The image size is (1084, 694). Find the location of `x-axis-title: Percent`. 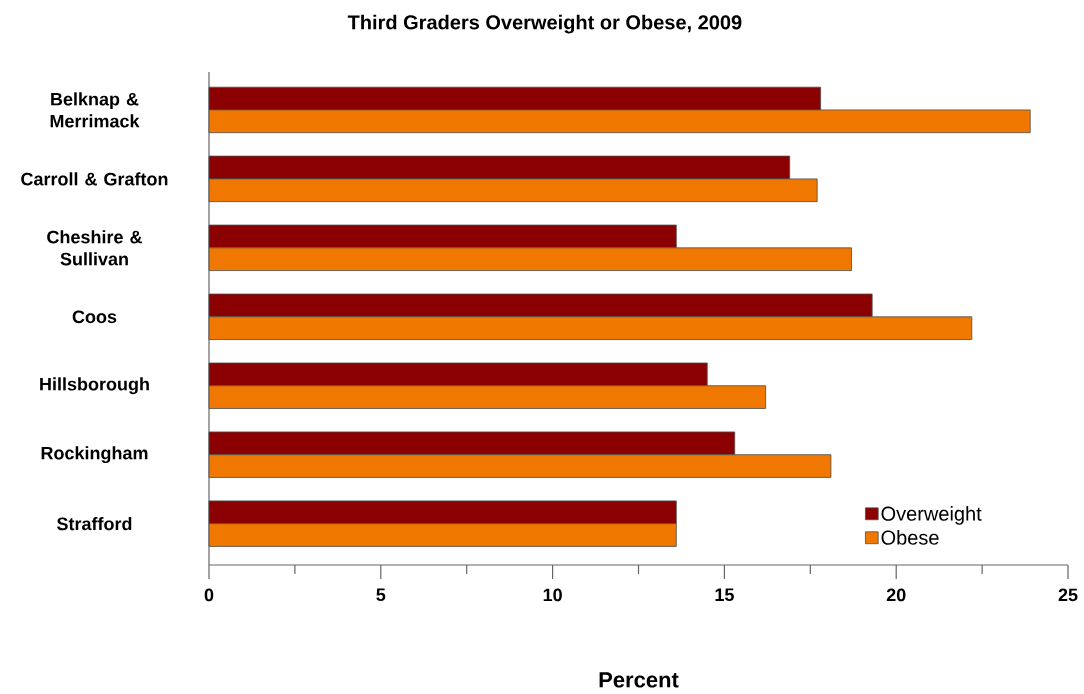

x-axis-title: Percent is located at coordinates (639, 680).